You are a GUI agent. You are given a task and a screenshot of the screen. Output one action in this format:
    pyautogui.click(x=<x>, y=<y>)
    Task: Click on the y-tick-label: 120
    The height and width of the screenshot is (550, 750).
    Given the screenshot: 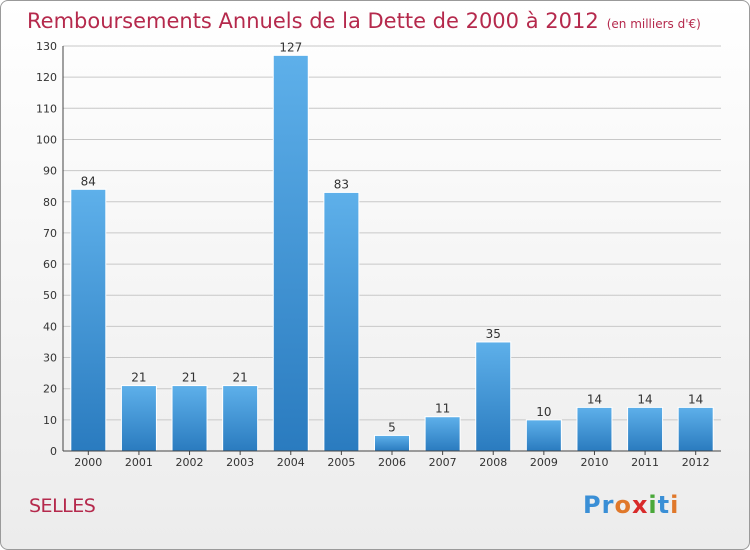 What is the action you would take?
    pyautogui.click(x=46, y=77)
    